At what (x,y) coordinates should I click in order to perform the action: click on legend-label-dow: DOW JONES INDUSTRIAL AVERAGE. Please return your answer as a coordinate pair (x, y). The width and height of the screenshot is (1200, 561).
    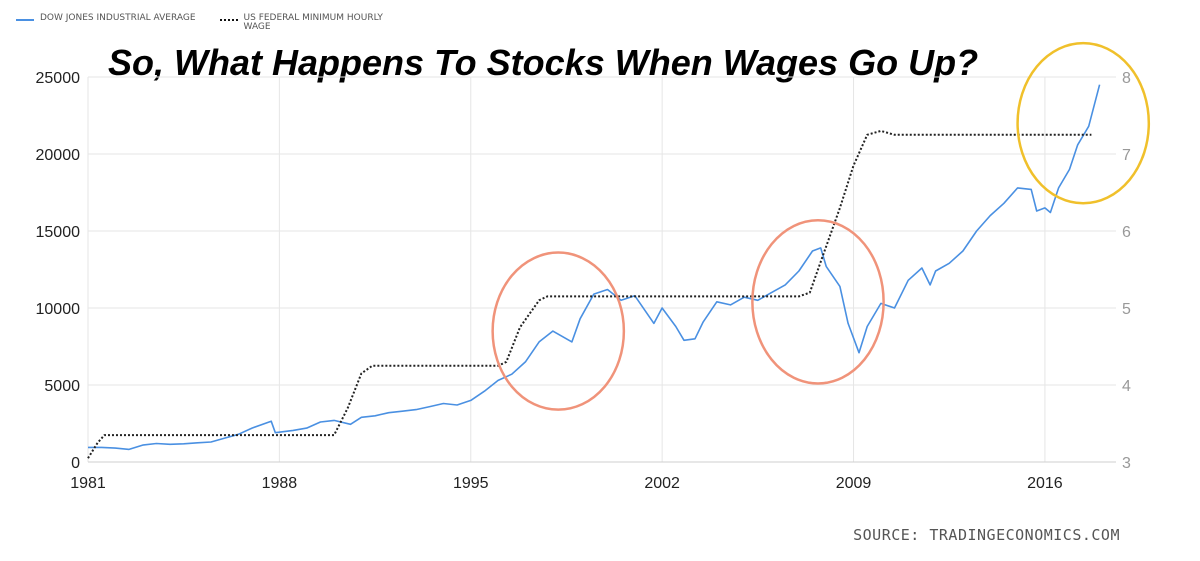
    Looking at the image, I should click on (118, 18).